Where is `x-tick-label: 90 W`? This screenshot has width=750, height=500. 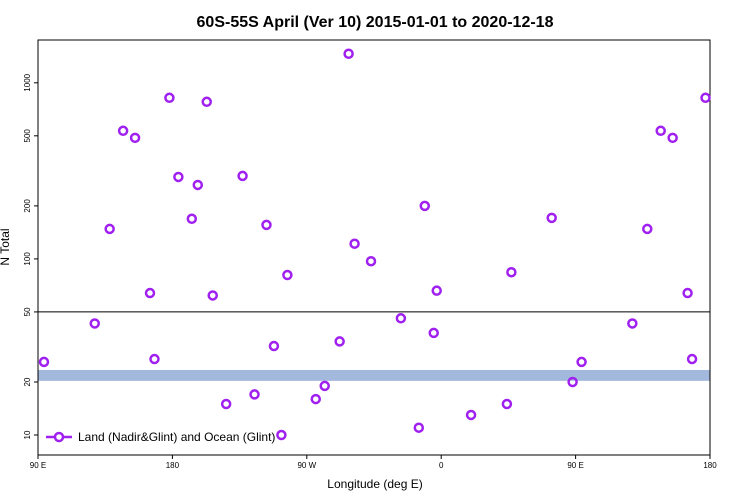
x-tick-label: 90 W is located at coordinates (306, 465).